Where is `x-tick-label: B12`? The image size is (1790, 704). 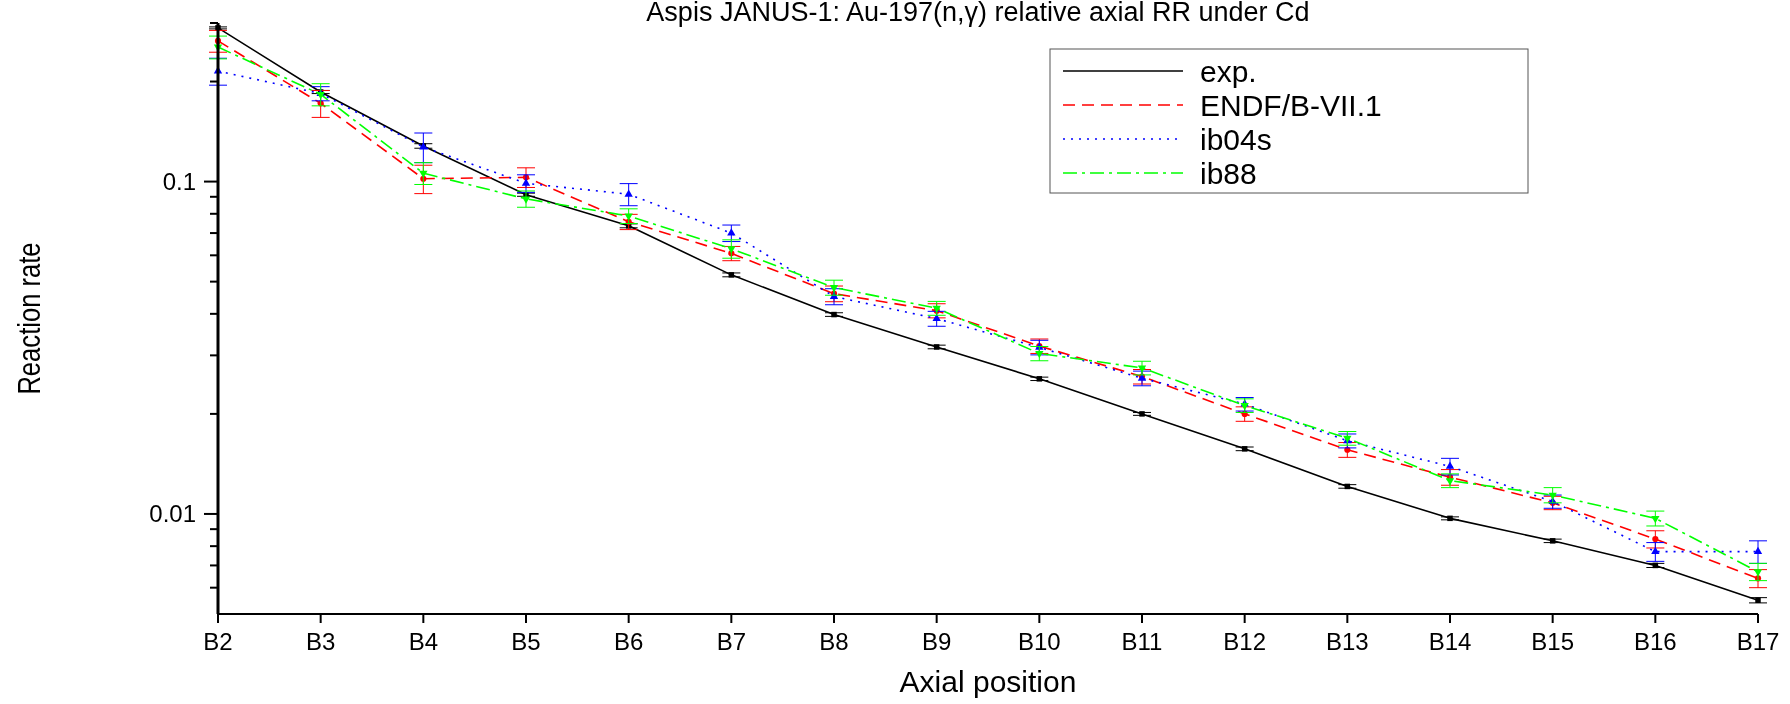
x-tick-label: B12 is located at coordinates (1245, 641).